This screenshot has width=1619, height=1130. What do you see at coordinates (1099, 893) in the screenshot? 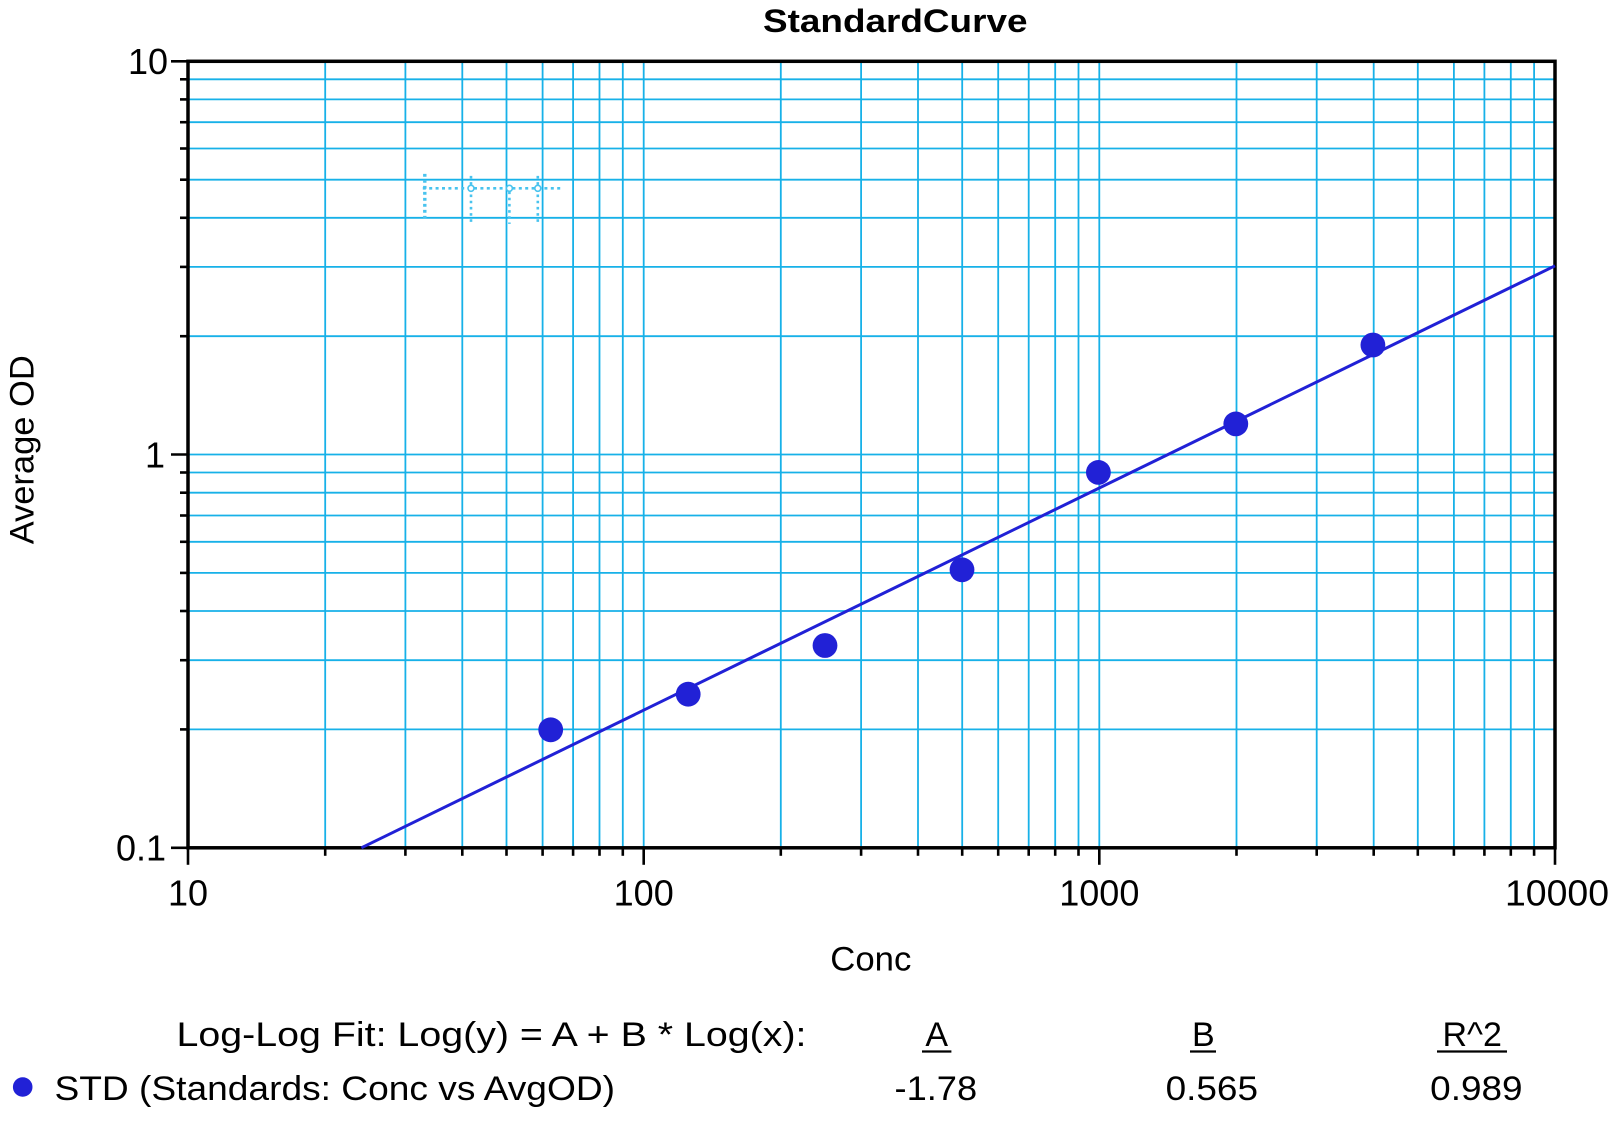
I see `svg-text: 1000` at bounding box center [1099, 893].